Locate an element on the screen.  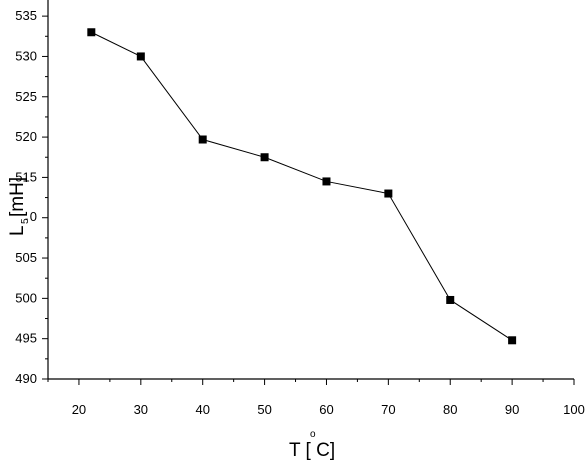
x-tick-label-80: 80 is located at coordinates (450, 409).